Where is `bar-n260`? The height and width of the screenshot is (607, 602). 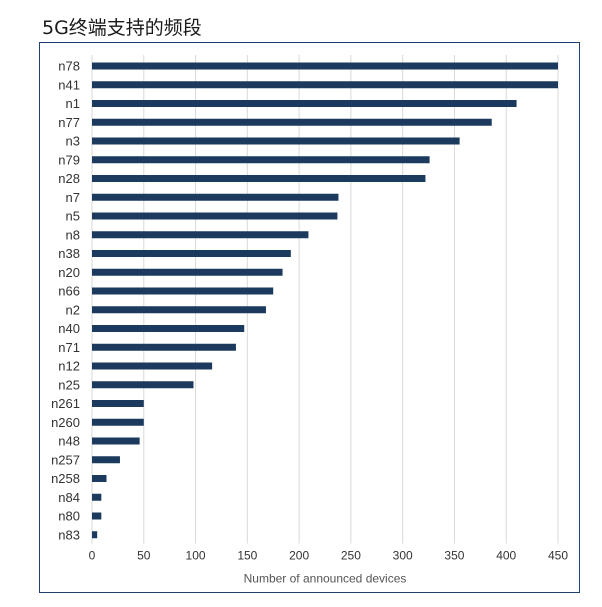 bar-n260 is located at coordinates (118, 422).